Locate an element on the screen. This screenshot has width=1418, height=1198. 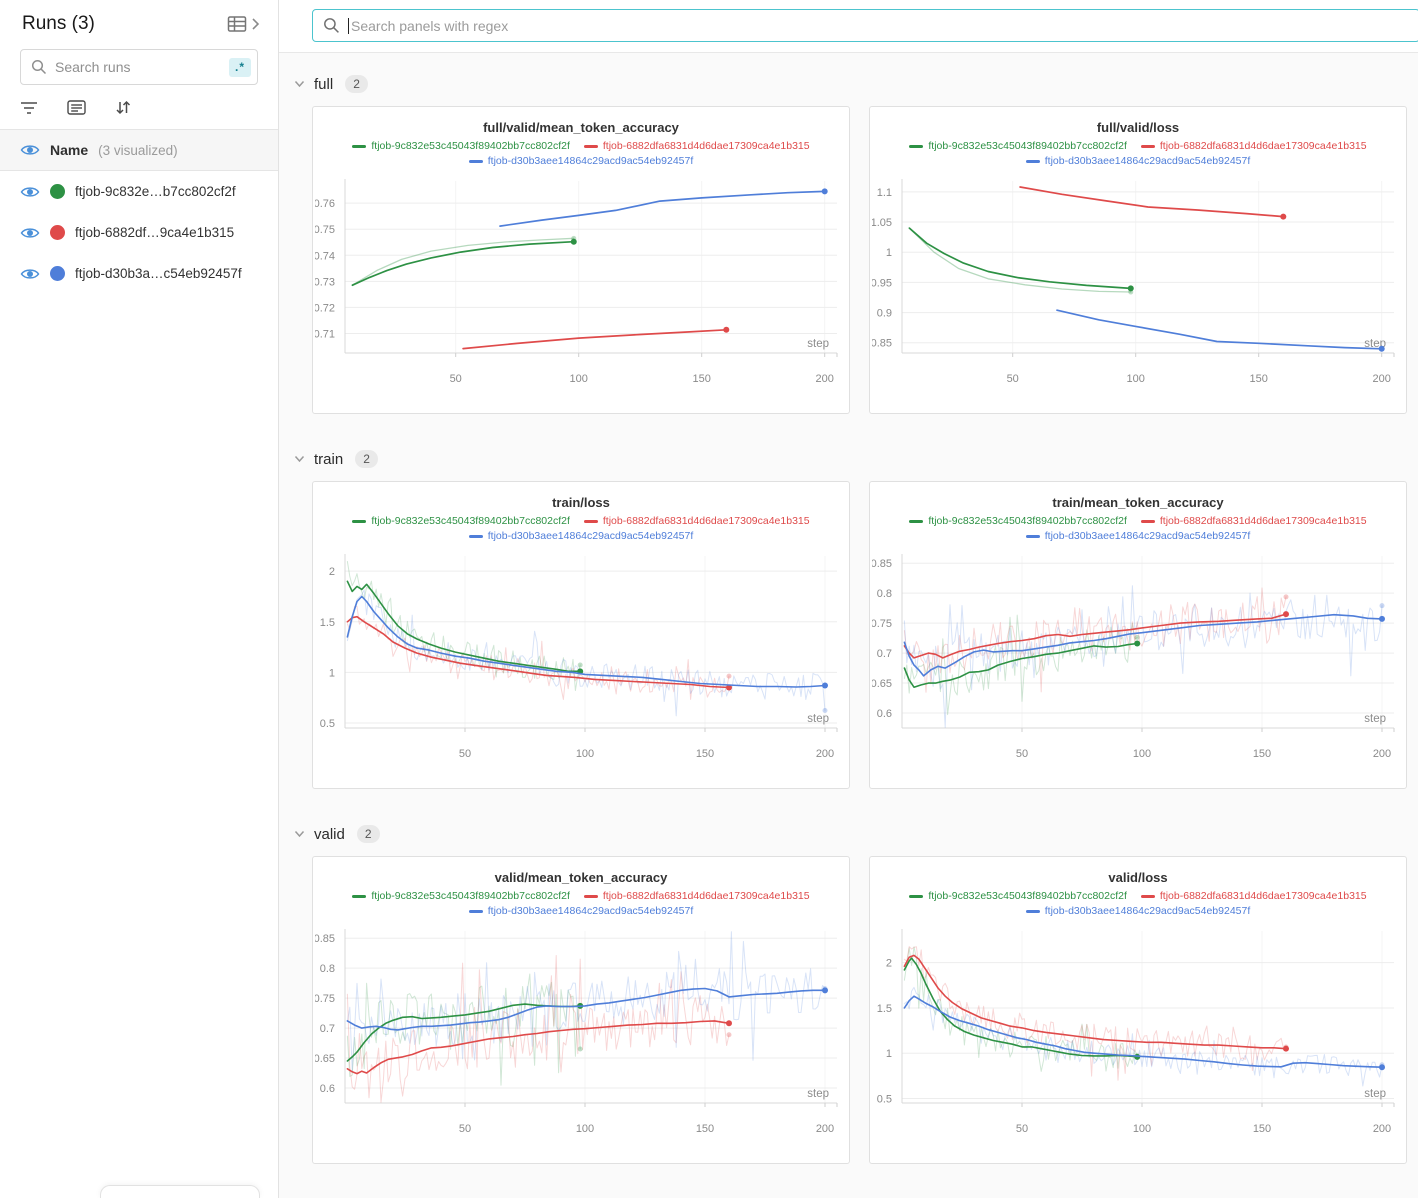
run-row: ftjob-d30b3a…c54eb92457f is located at coordinates (139, 273).